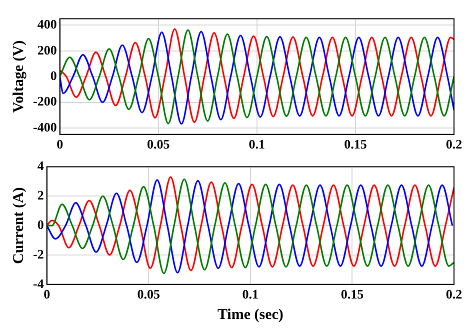  Describe the element at coordinates (44, 101) in the screenshot. I see `y-tick-label: -200` at that location.